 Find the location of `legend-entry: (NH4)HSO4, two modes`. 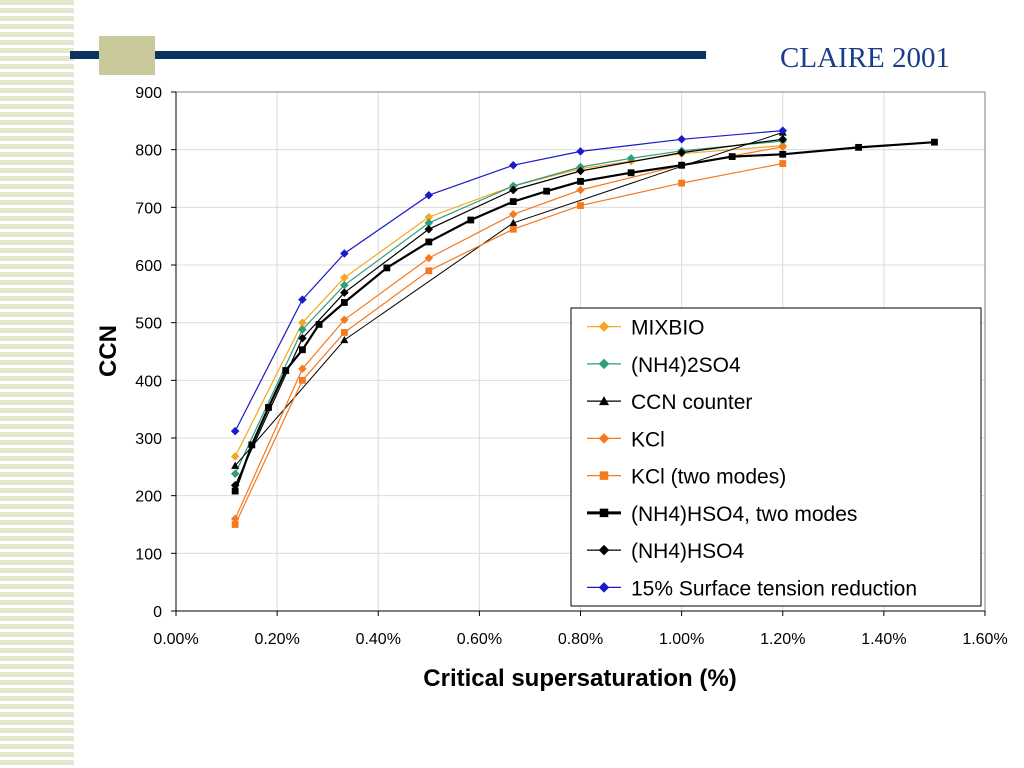

legend-entry: (NH4)HSO4, two modes is located at coordinates (722, 514).